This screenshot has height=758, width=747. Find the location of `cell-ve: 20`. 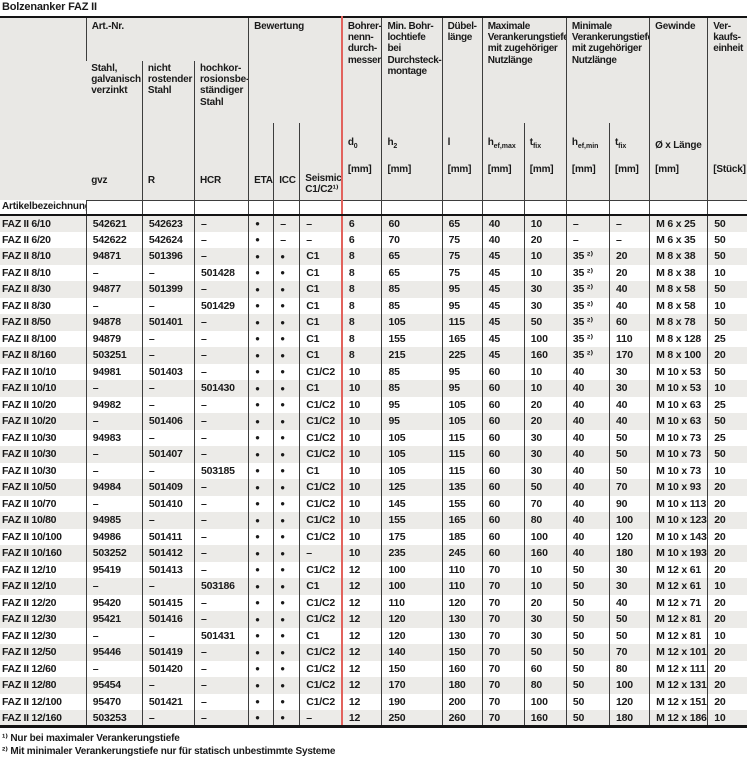

cell-ve: 20 is located at coordinates (727, 504).